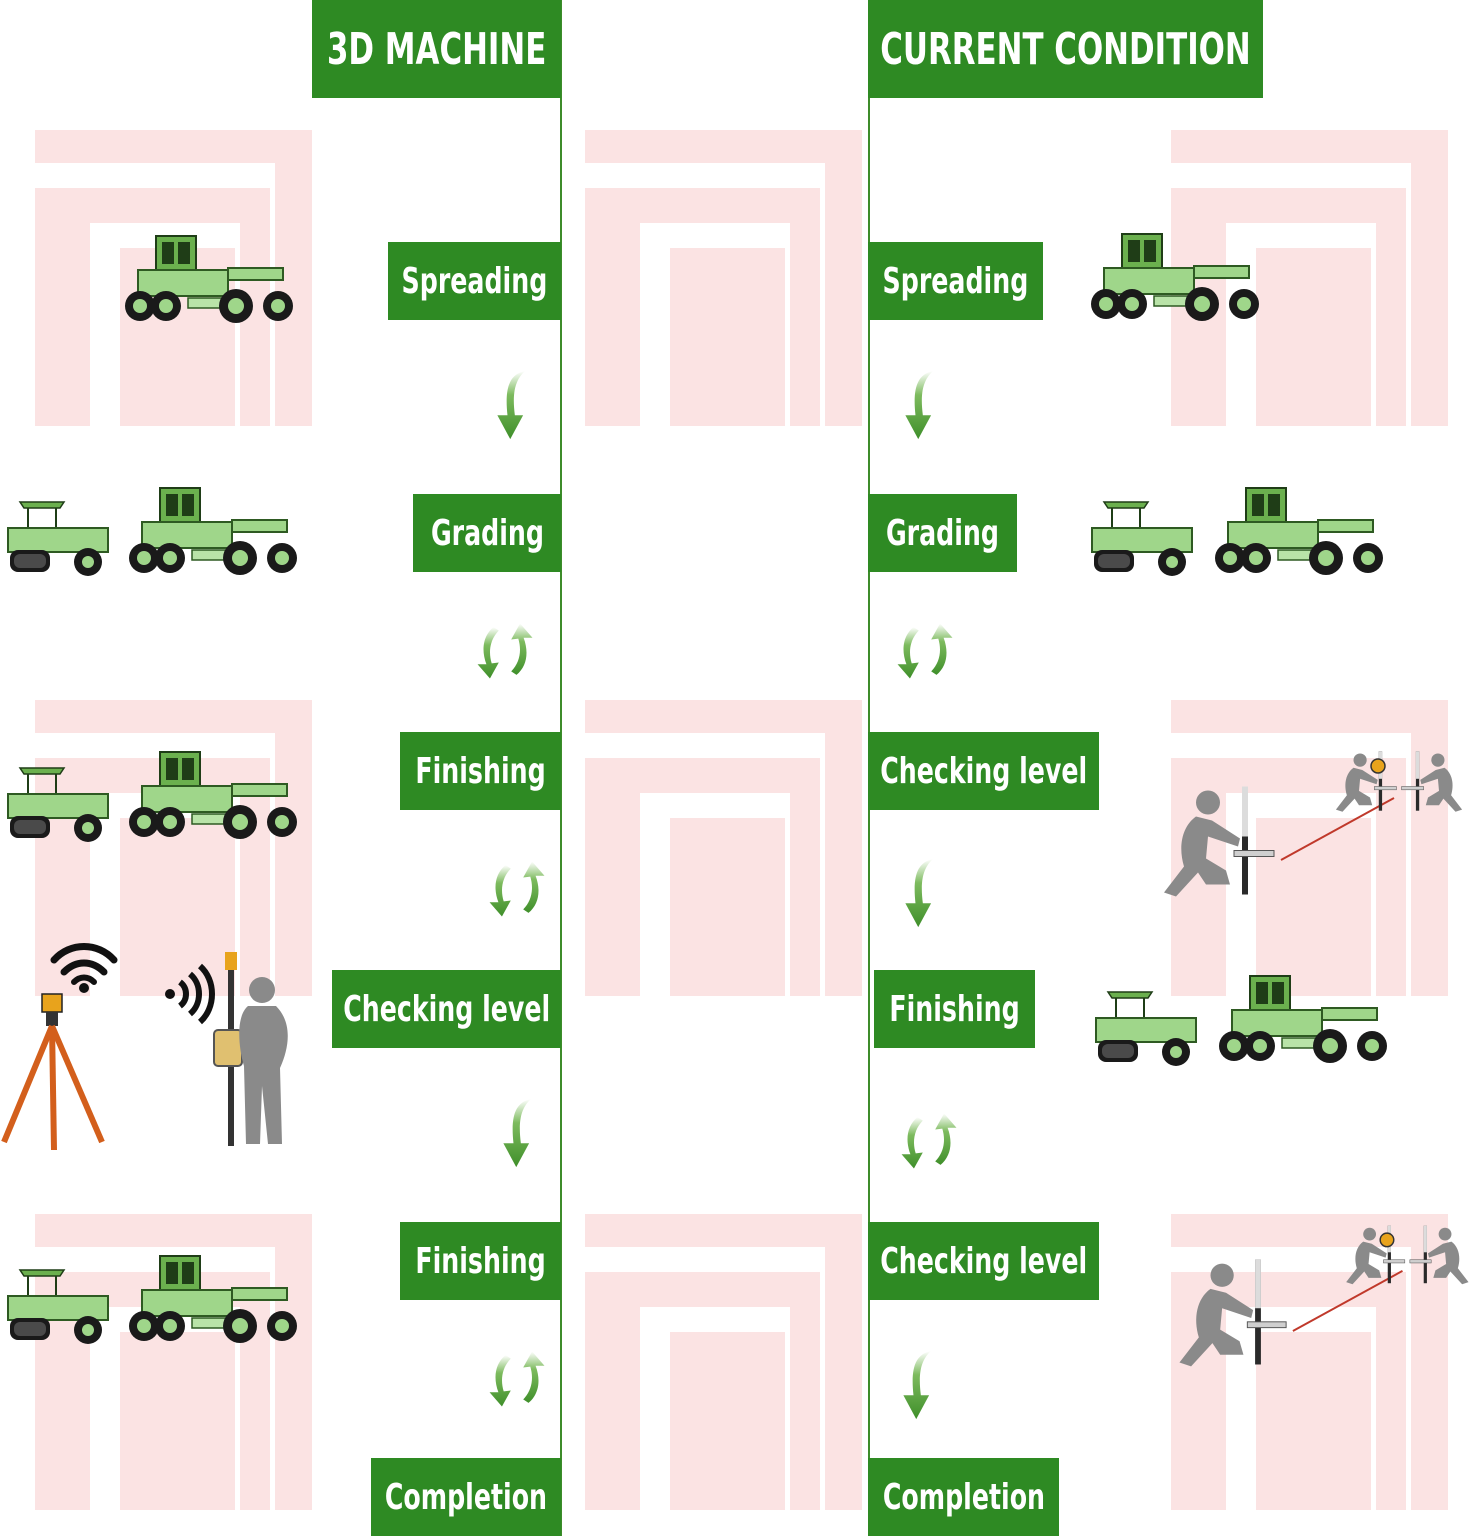 This screenshot has height=1536, width=1483. What do you see at coordinates (212, 794) in the screenshot?
I see `left-finishing-grader-icon` at bounding box center [212, 794].